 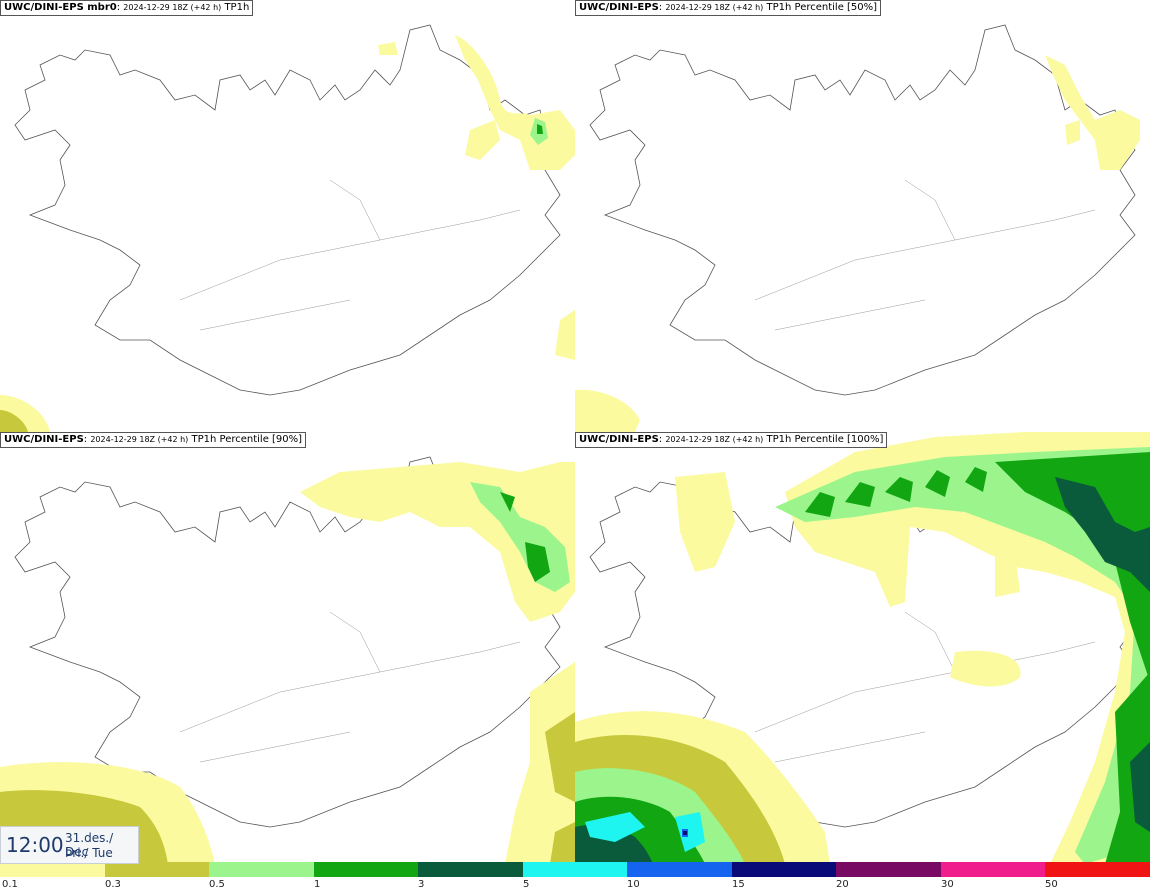 I want to click on legend-label: 0.1, so click(x=10, y=884).